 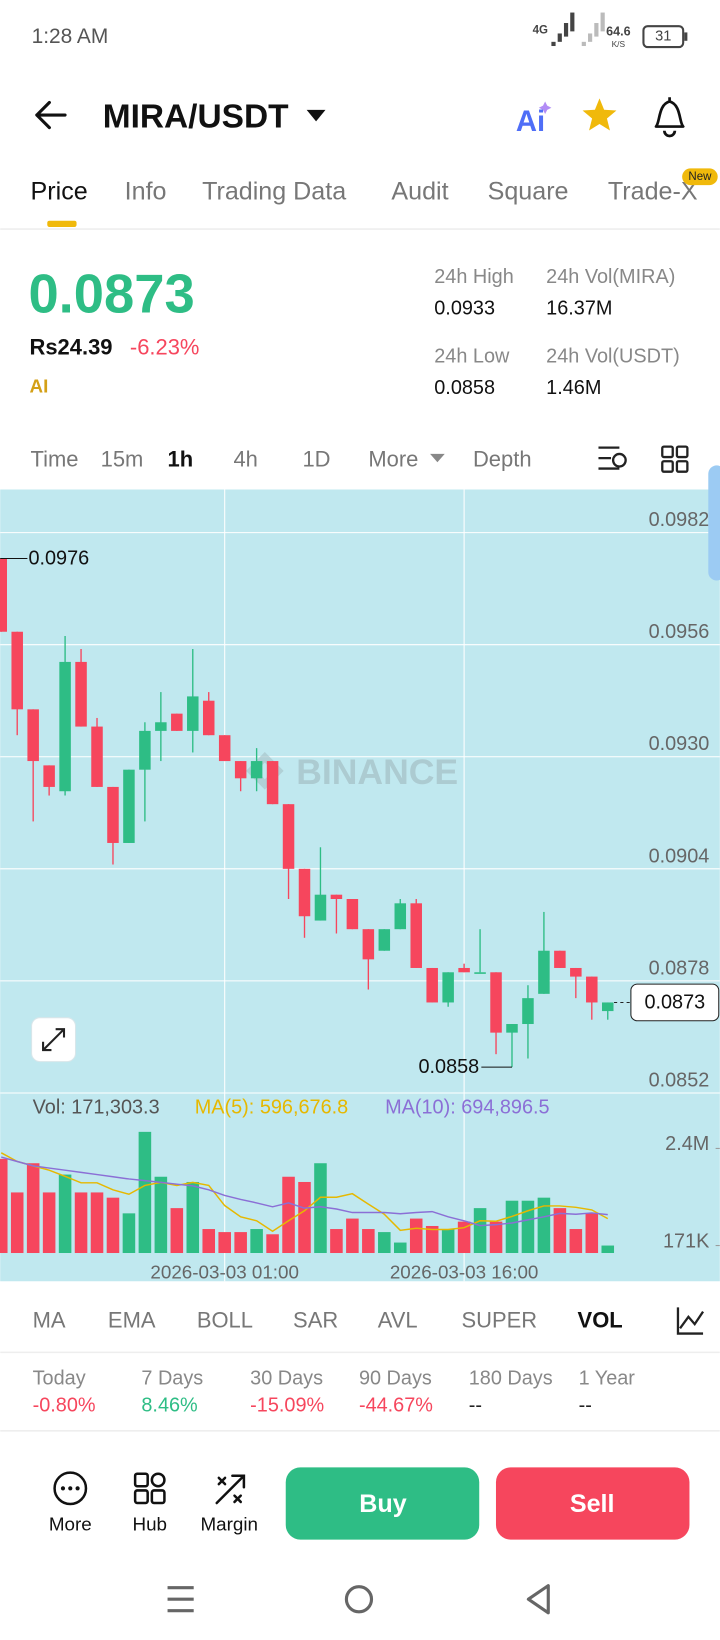 I want to click on indicator-tab: EMA, so click(x=132, y=1319).